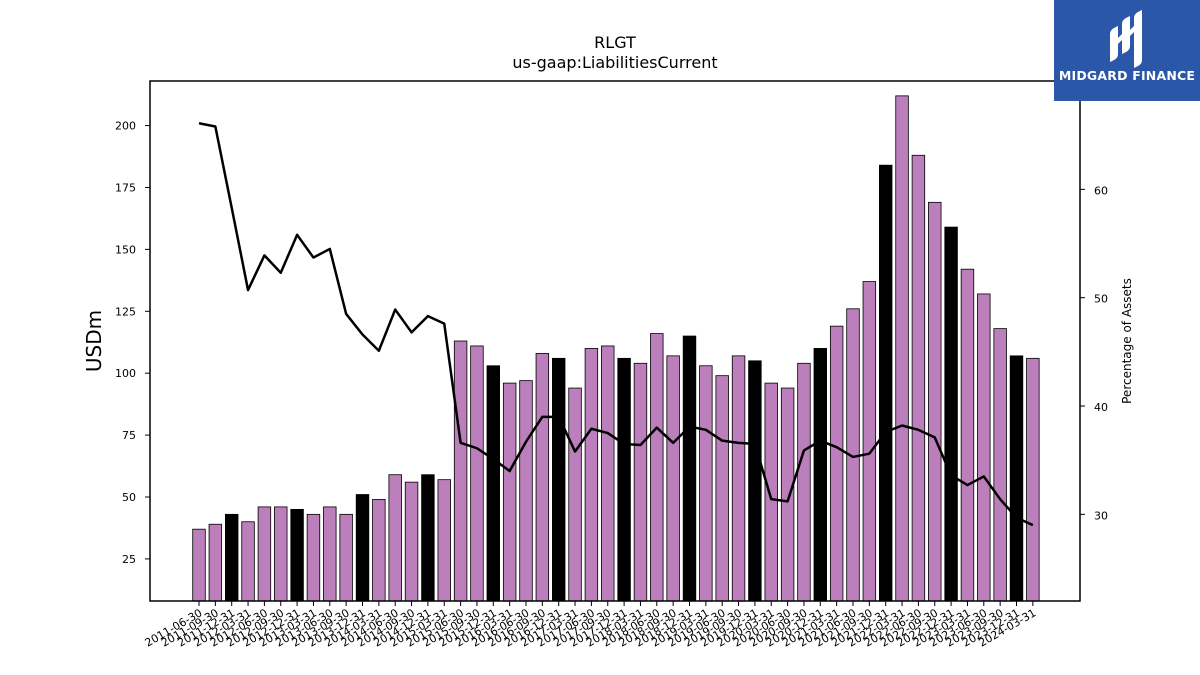 This screenshot has height=675, width=1200. I want to click on y-axis: 25 50 75 100 125 150 175 200, so click(132, 343).